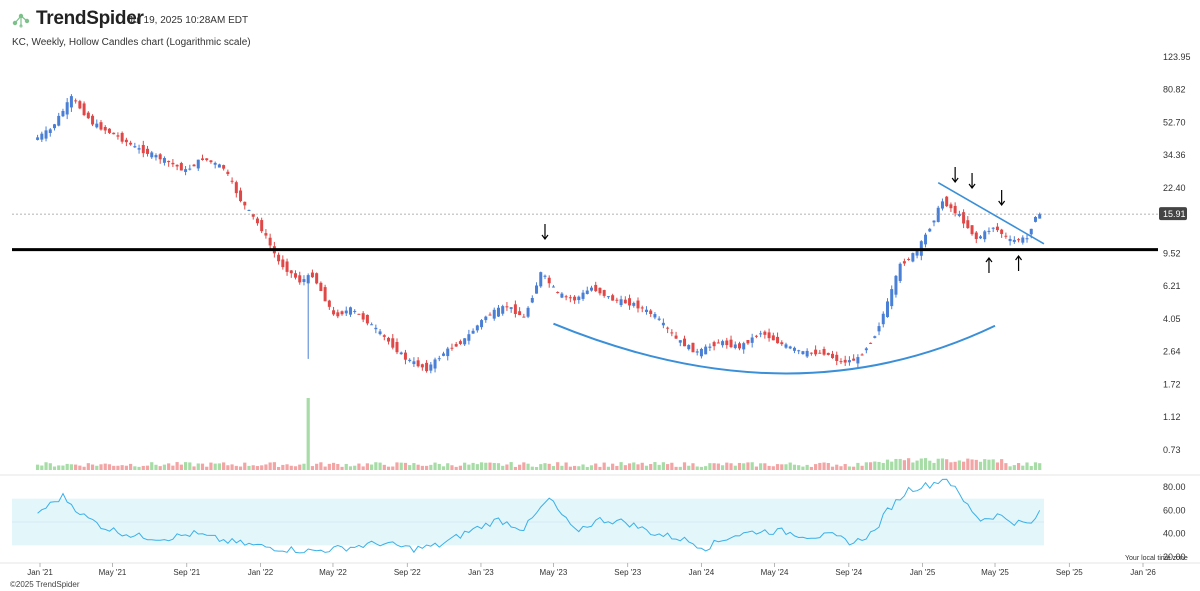  What do you see at coordinates (1177, 57) in the screenshot?
I see `price-tick-label: 123.95` at bounding box center [1177, 57].